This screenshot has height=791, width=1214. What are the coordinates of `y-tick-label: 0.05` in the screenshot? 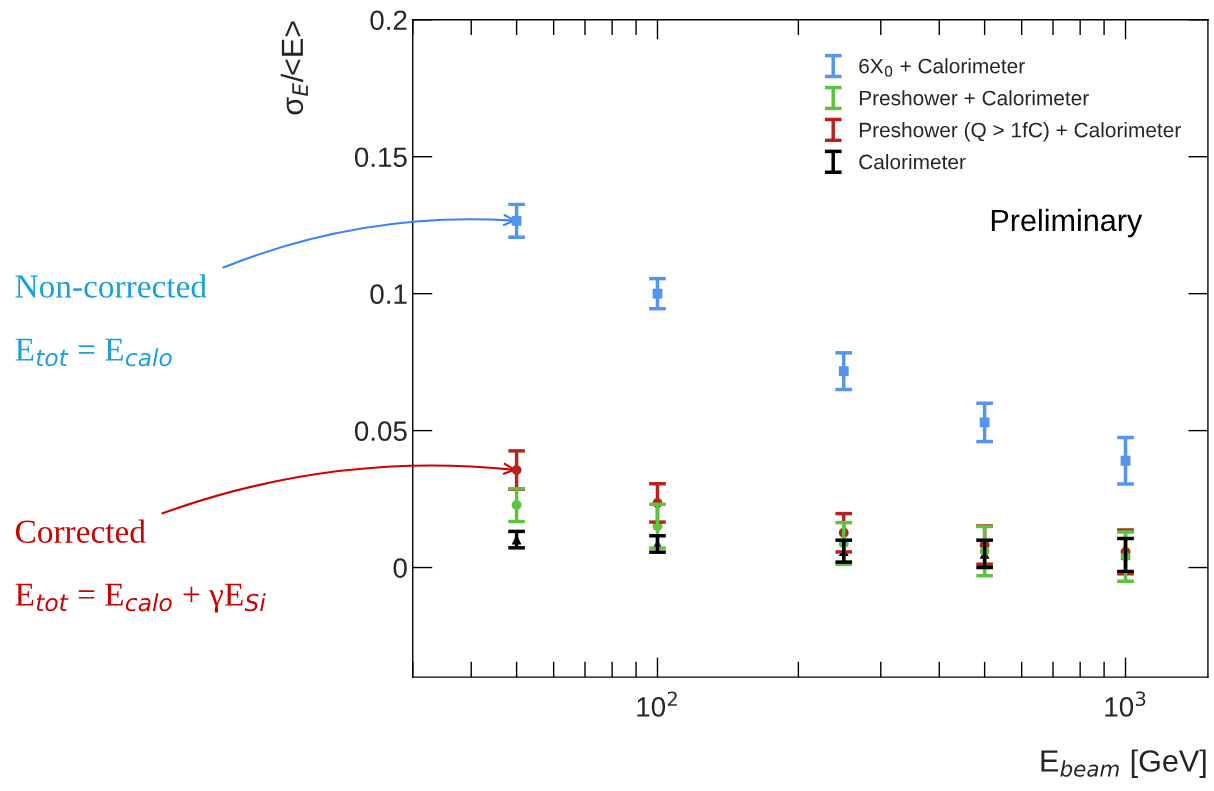 It's located at (380, 431).